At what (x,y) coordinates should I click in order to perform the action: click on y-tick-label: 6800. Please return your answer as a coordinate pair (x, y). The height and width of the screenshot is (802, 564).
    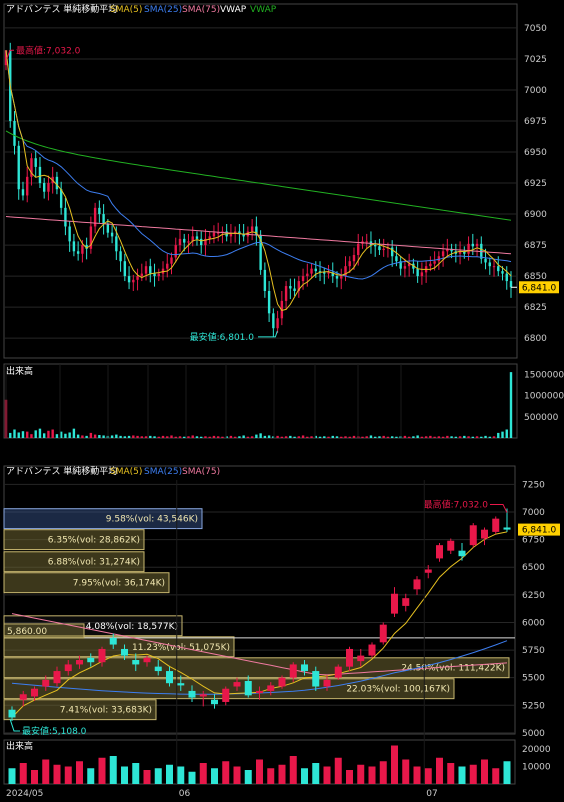
    Looking at the image, I should click on (535, 339).